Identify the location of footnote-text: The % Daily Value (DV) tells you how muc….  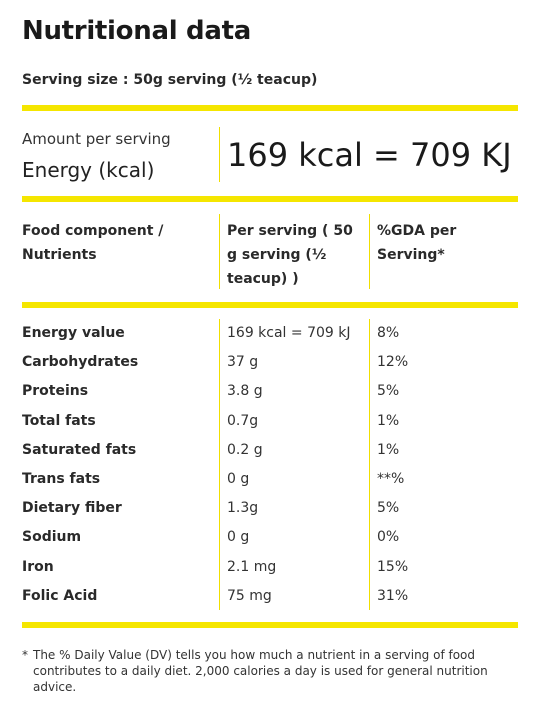
(260, 671).